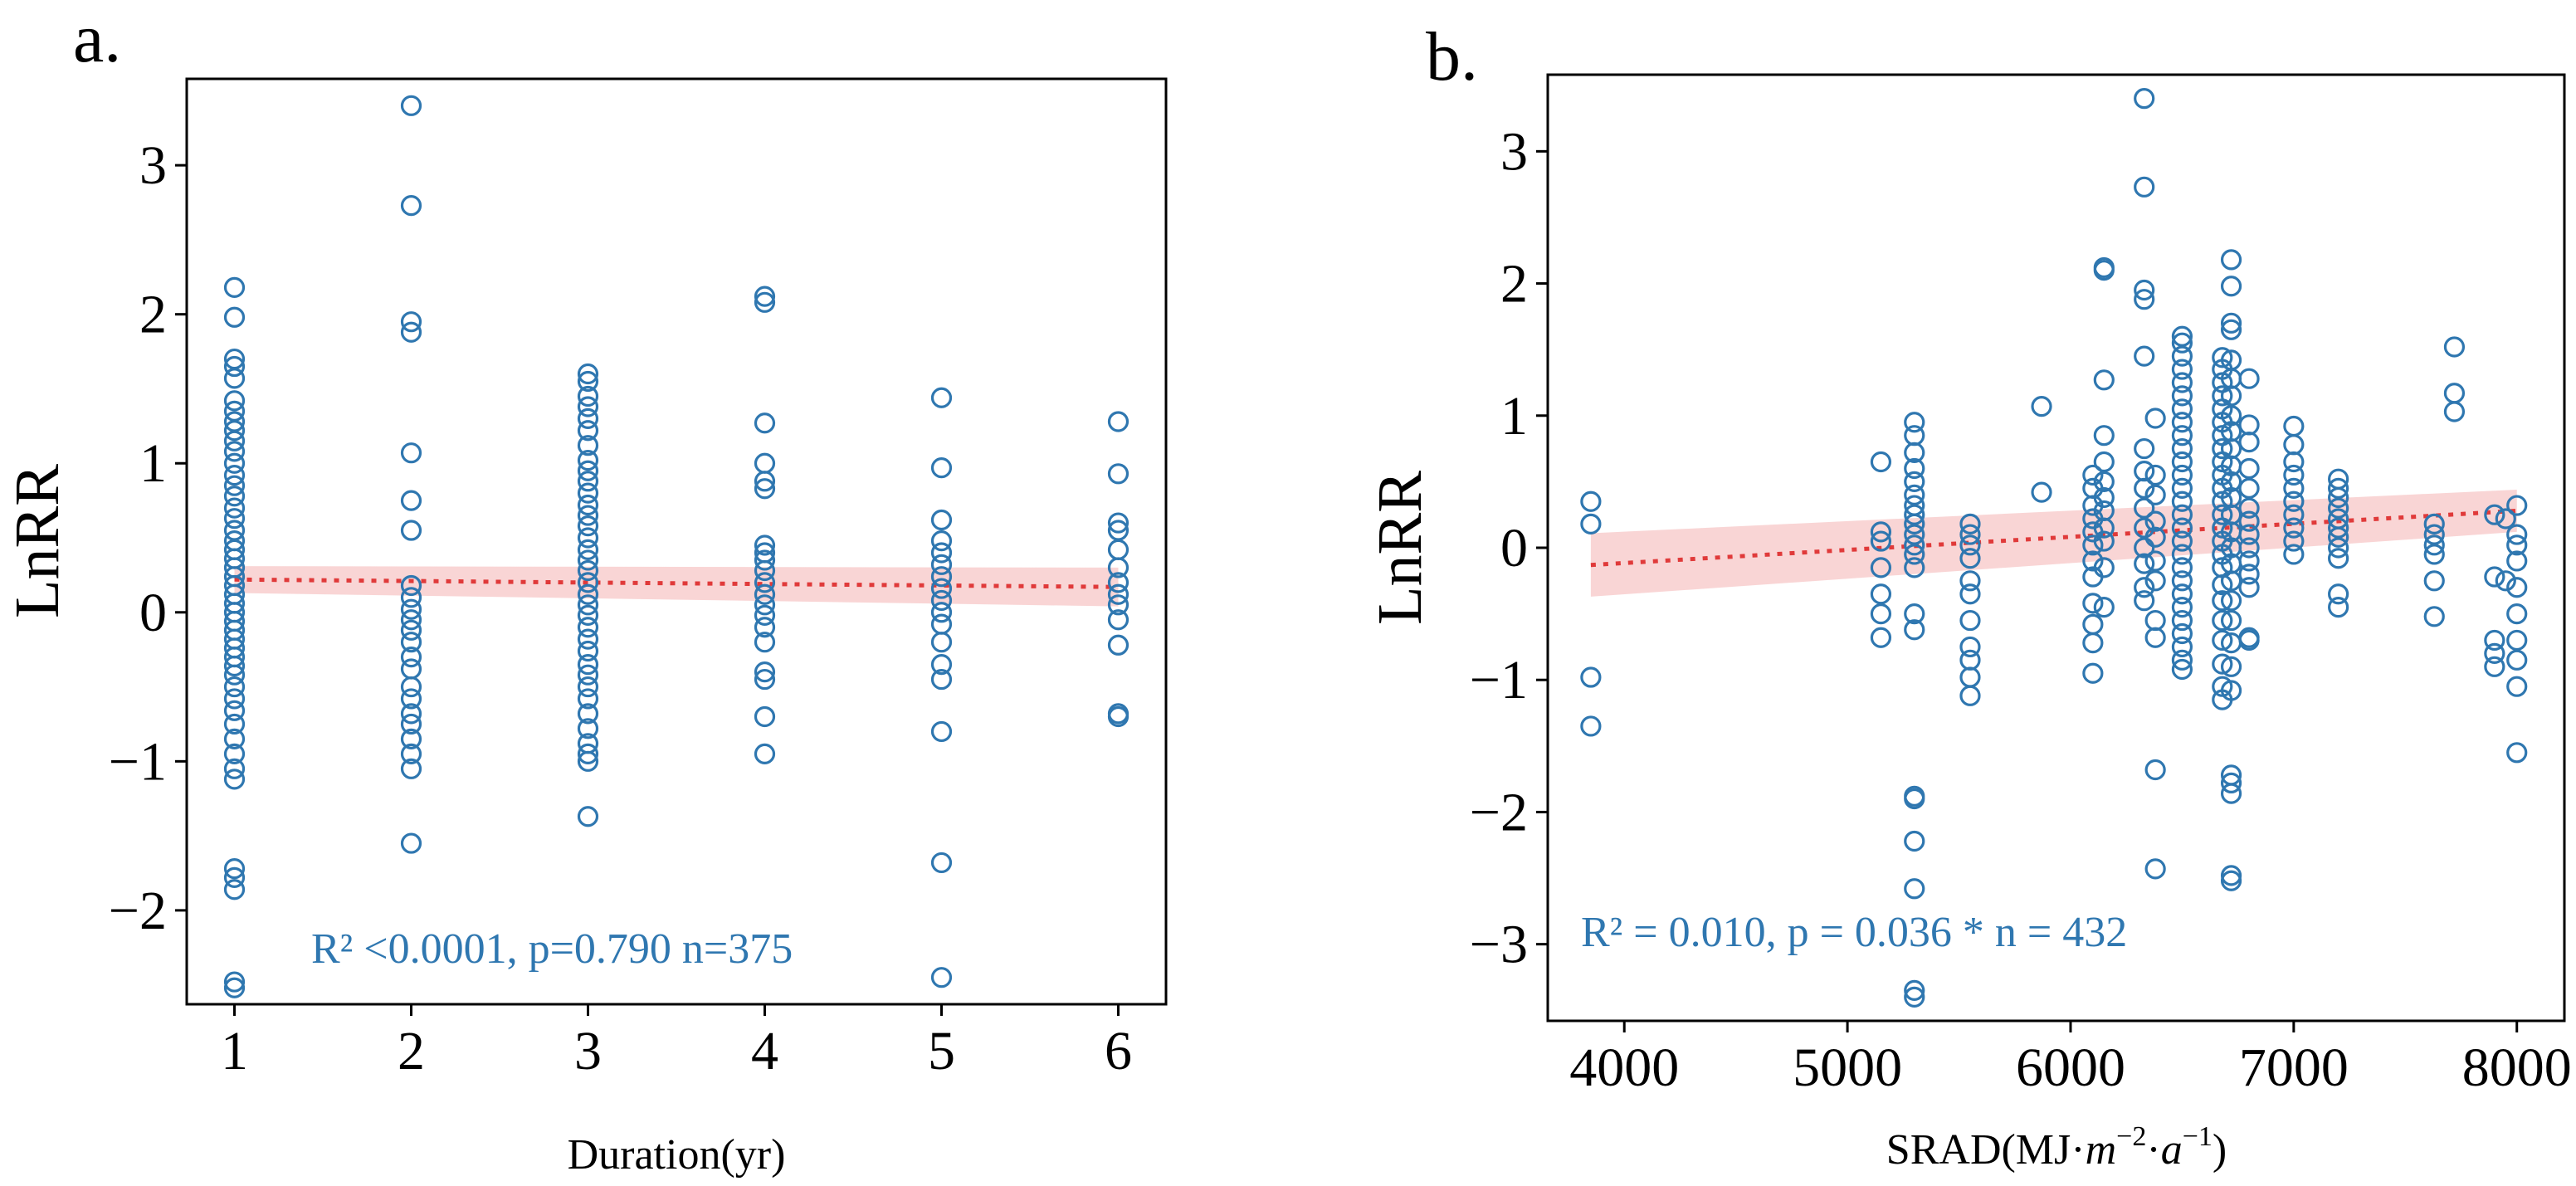 The image size is (2576, 1186). I want to click on panel-b-y-axis-label: LnRR, so click(1400, 548).